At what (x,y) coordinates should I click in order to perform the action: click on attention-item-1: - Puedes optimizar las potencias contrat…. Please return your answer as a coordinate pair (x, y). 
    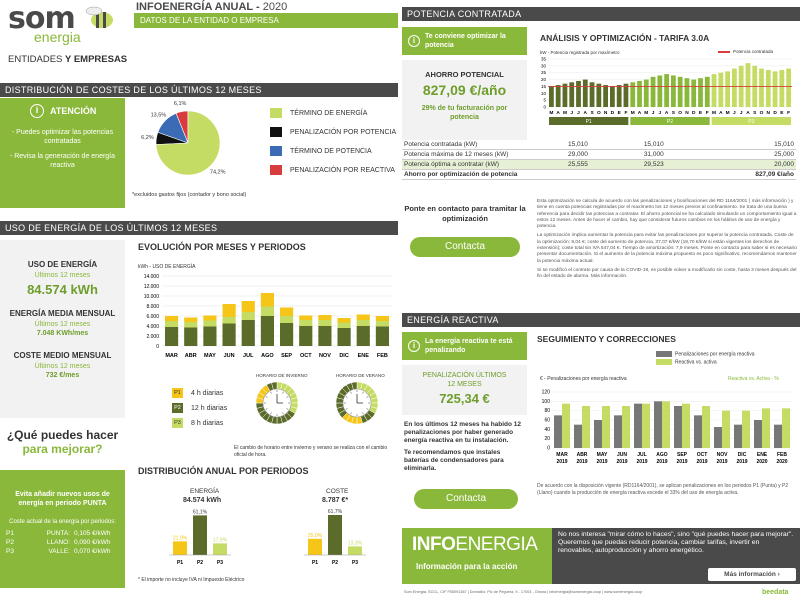
    Looking at the image, I should click on (62, 137).